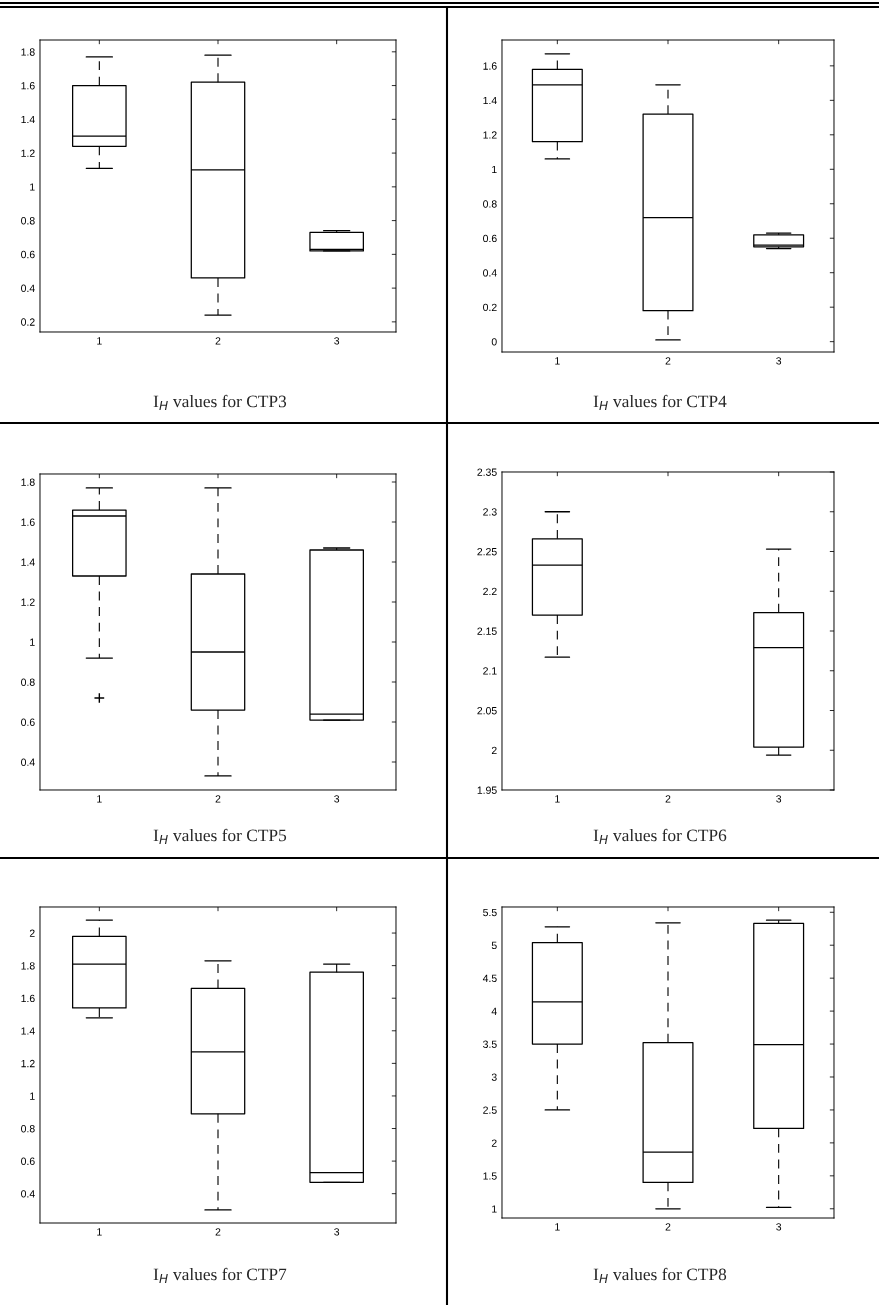 This screenshot has height=1305, width=879. I want to click on y-tick-label: 0, so click(494, 342).